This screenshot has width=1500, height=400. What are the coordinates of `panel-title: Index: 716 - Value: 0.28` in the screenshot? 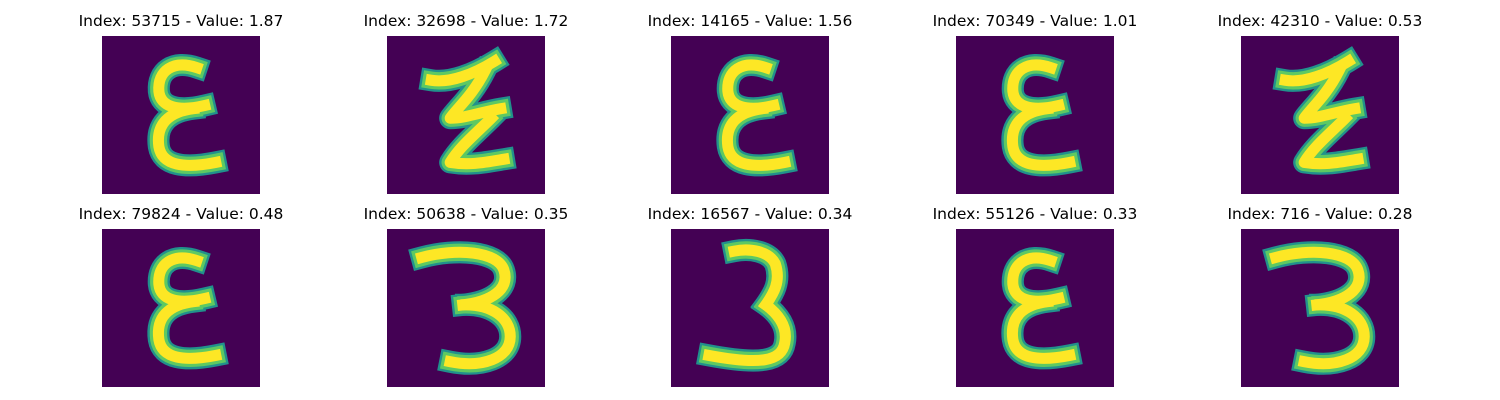 It's located at (1320, 214).